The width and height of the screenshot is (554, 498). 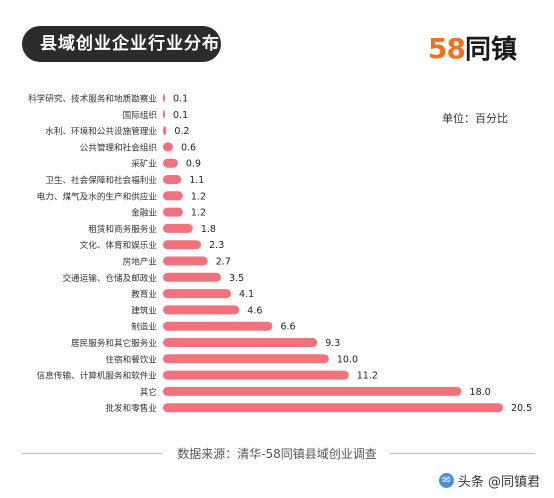 What do you see at coordinates (144, 213) in the screenshot?
I see `category-label: 金融业` at bounding box center [144, 213].